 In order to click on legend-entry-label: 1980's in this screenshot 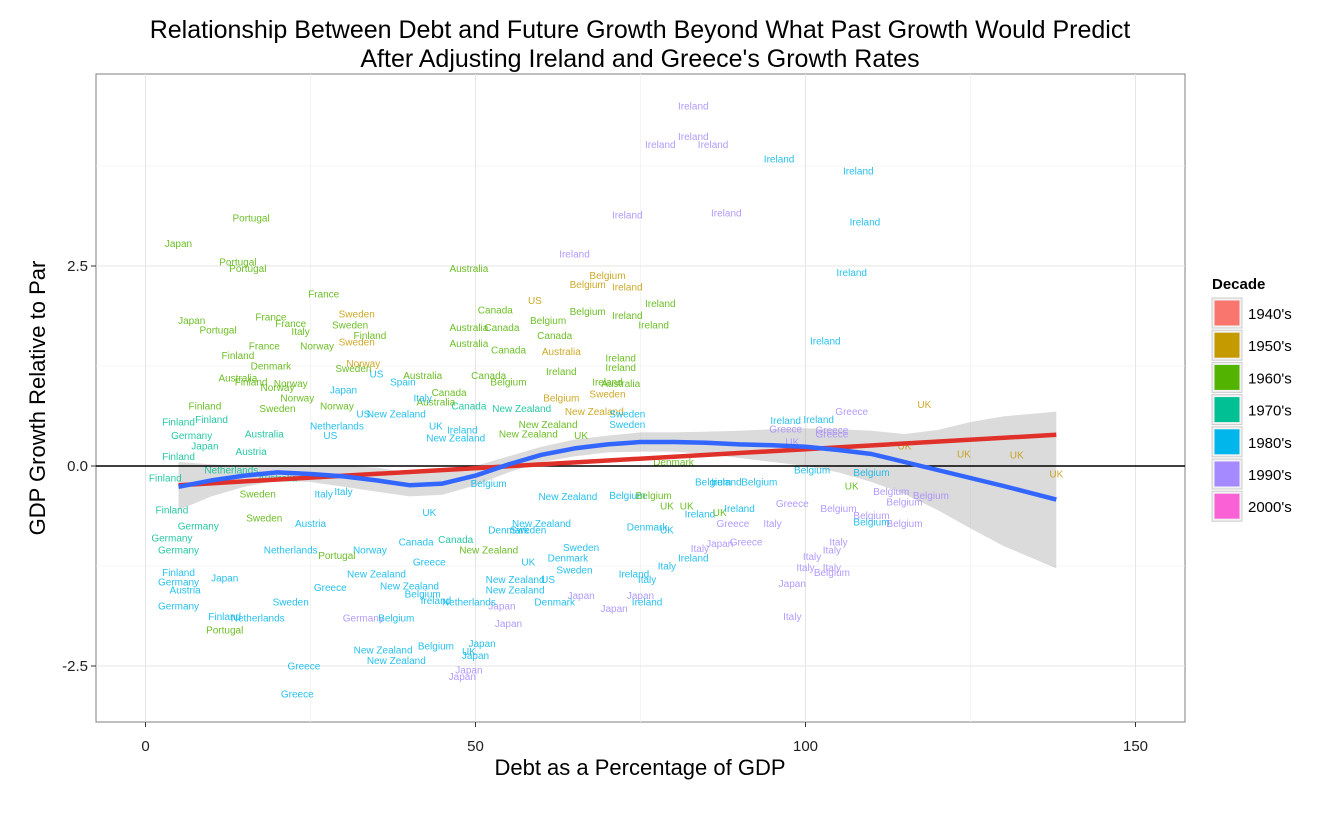, I will do `click(1270, 443)`.